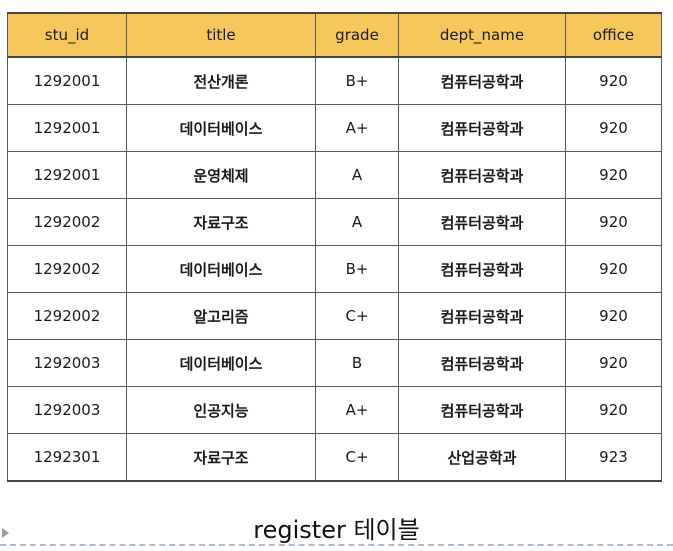  I want to click on table-row: 1292002 알고리즘 C+ 컴퓨터공학과 920, so click(334, 316).